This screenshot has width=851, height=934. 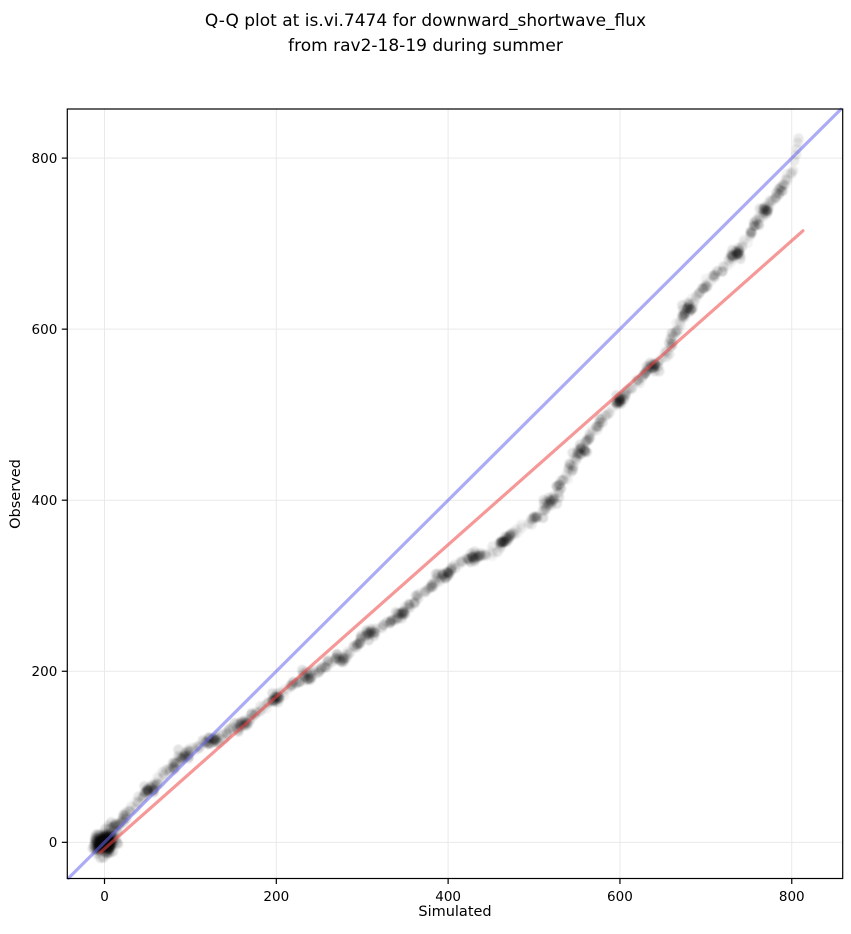 I want to click on x-tick-label: 600, so click(x=620, y=897).